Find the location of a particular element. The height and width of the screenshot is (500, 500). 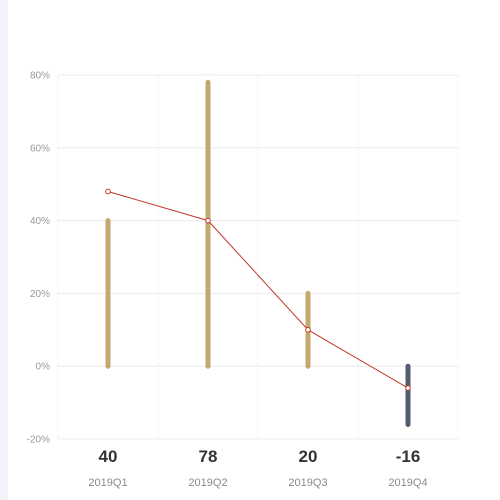

value-label: 20 is located at coordinates (308, 456).